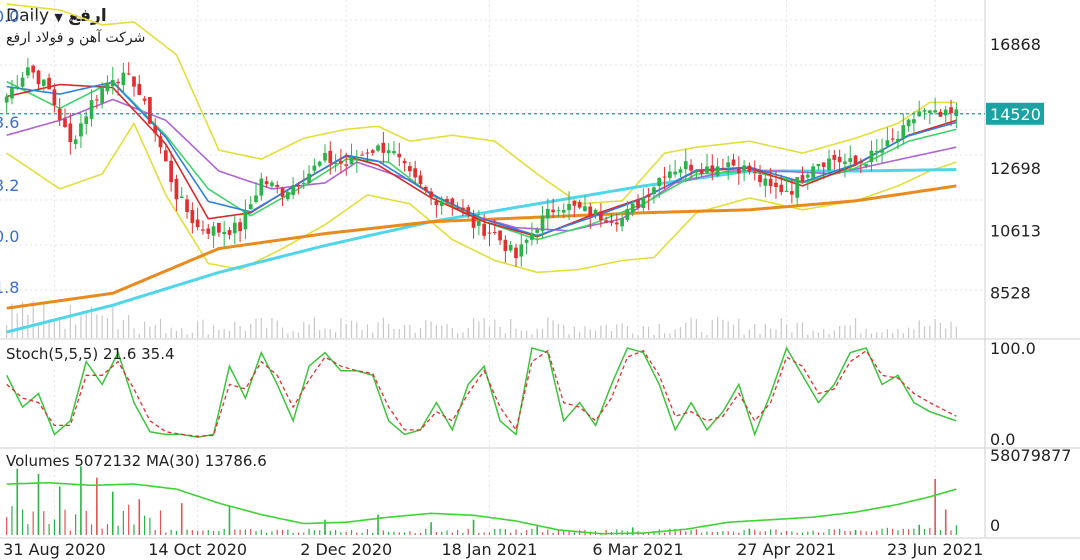 This screenshot has height=560, width=1080. I want to click on interval-label: Daily, so click(28, 16).